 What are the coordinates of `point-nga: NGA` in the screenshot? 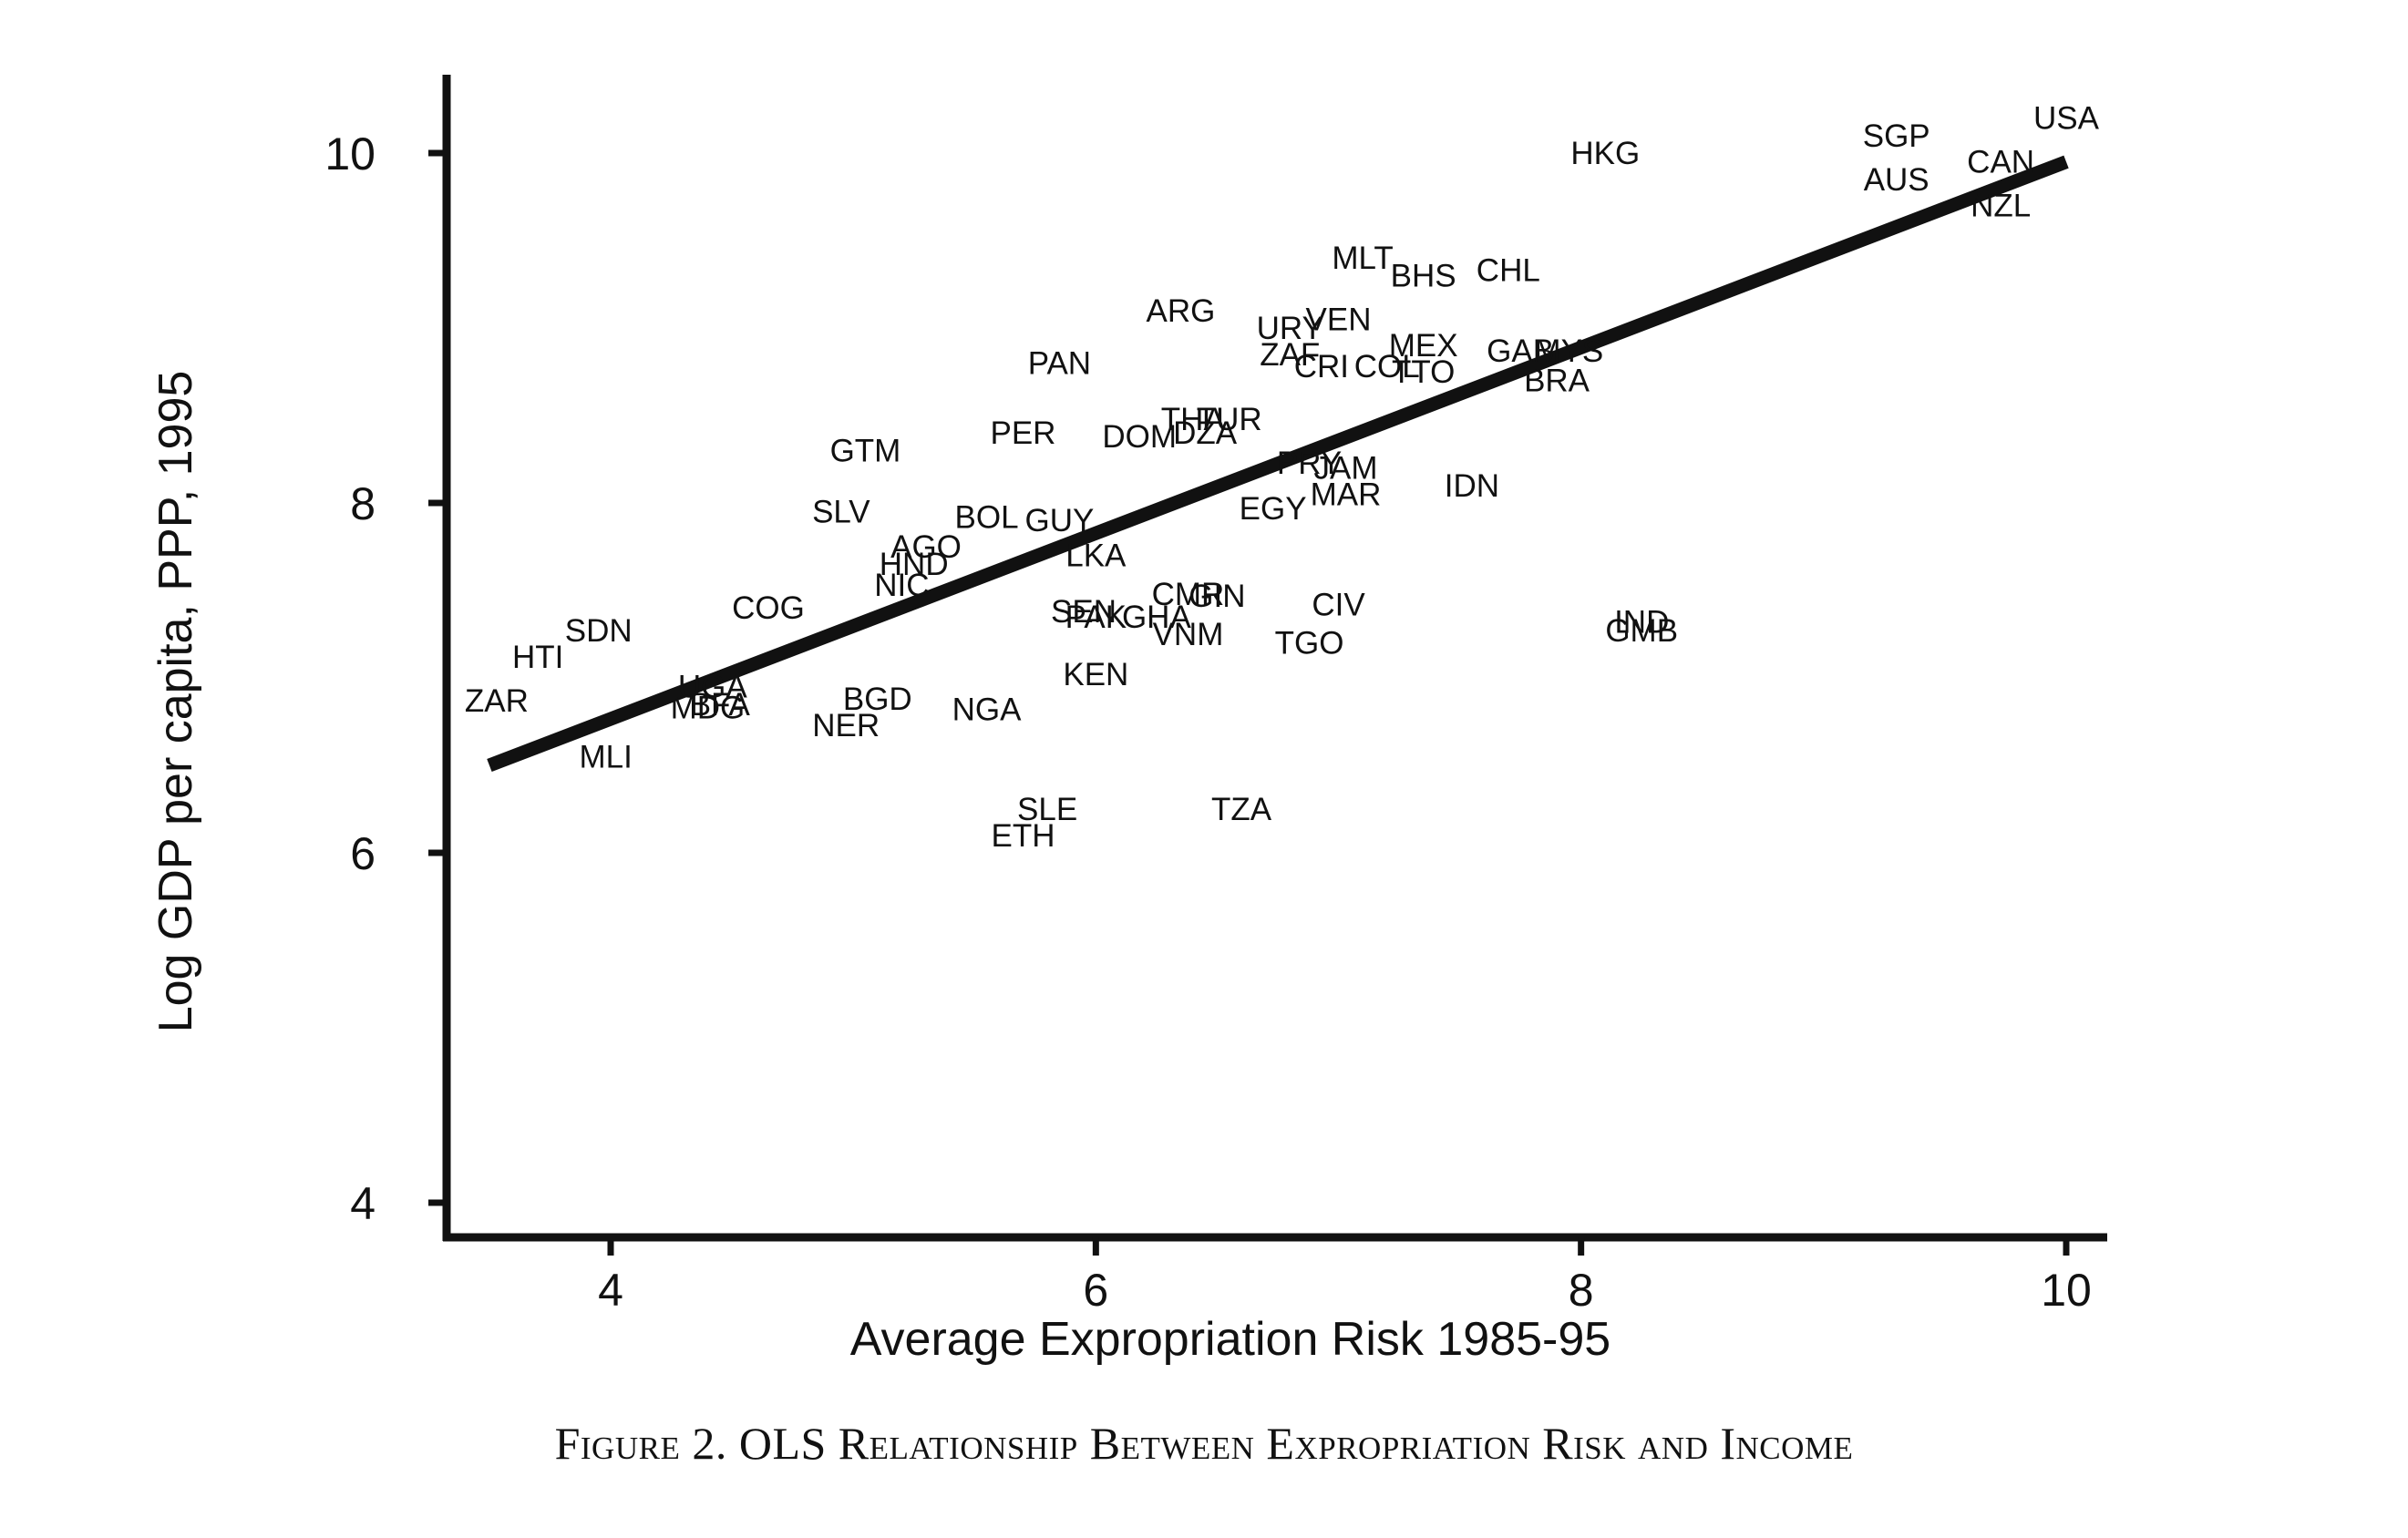 It's located at (988, 710).